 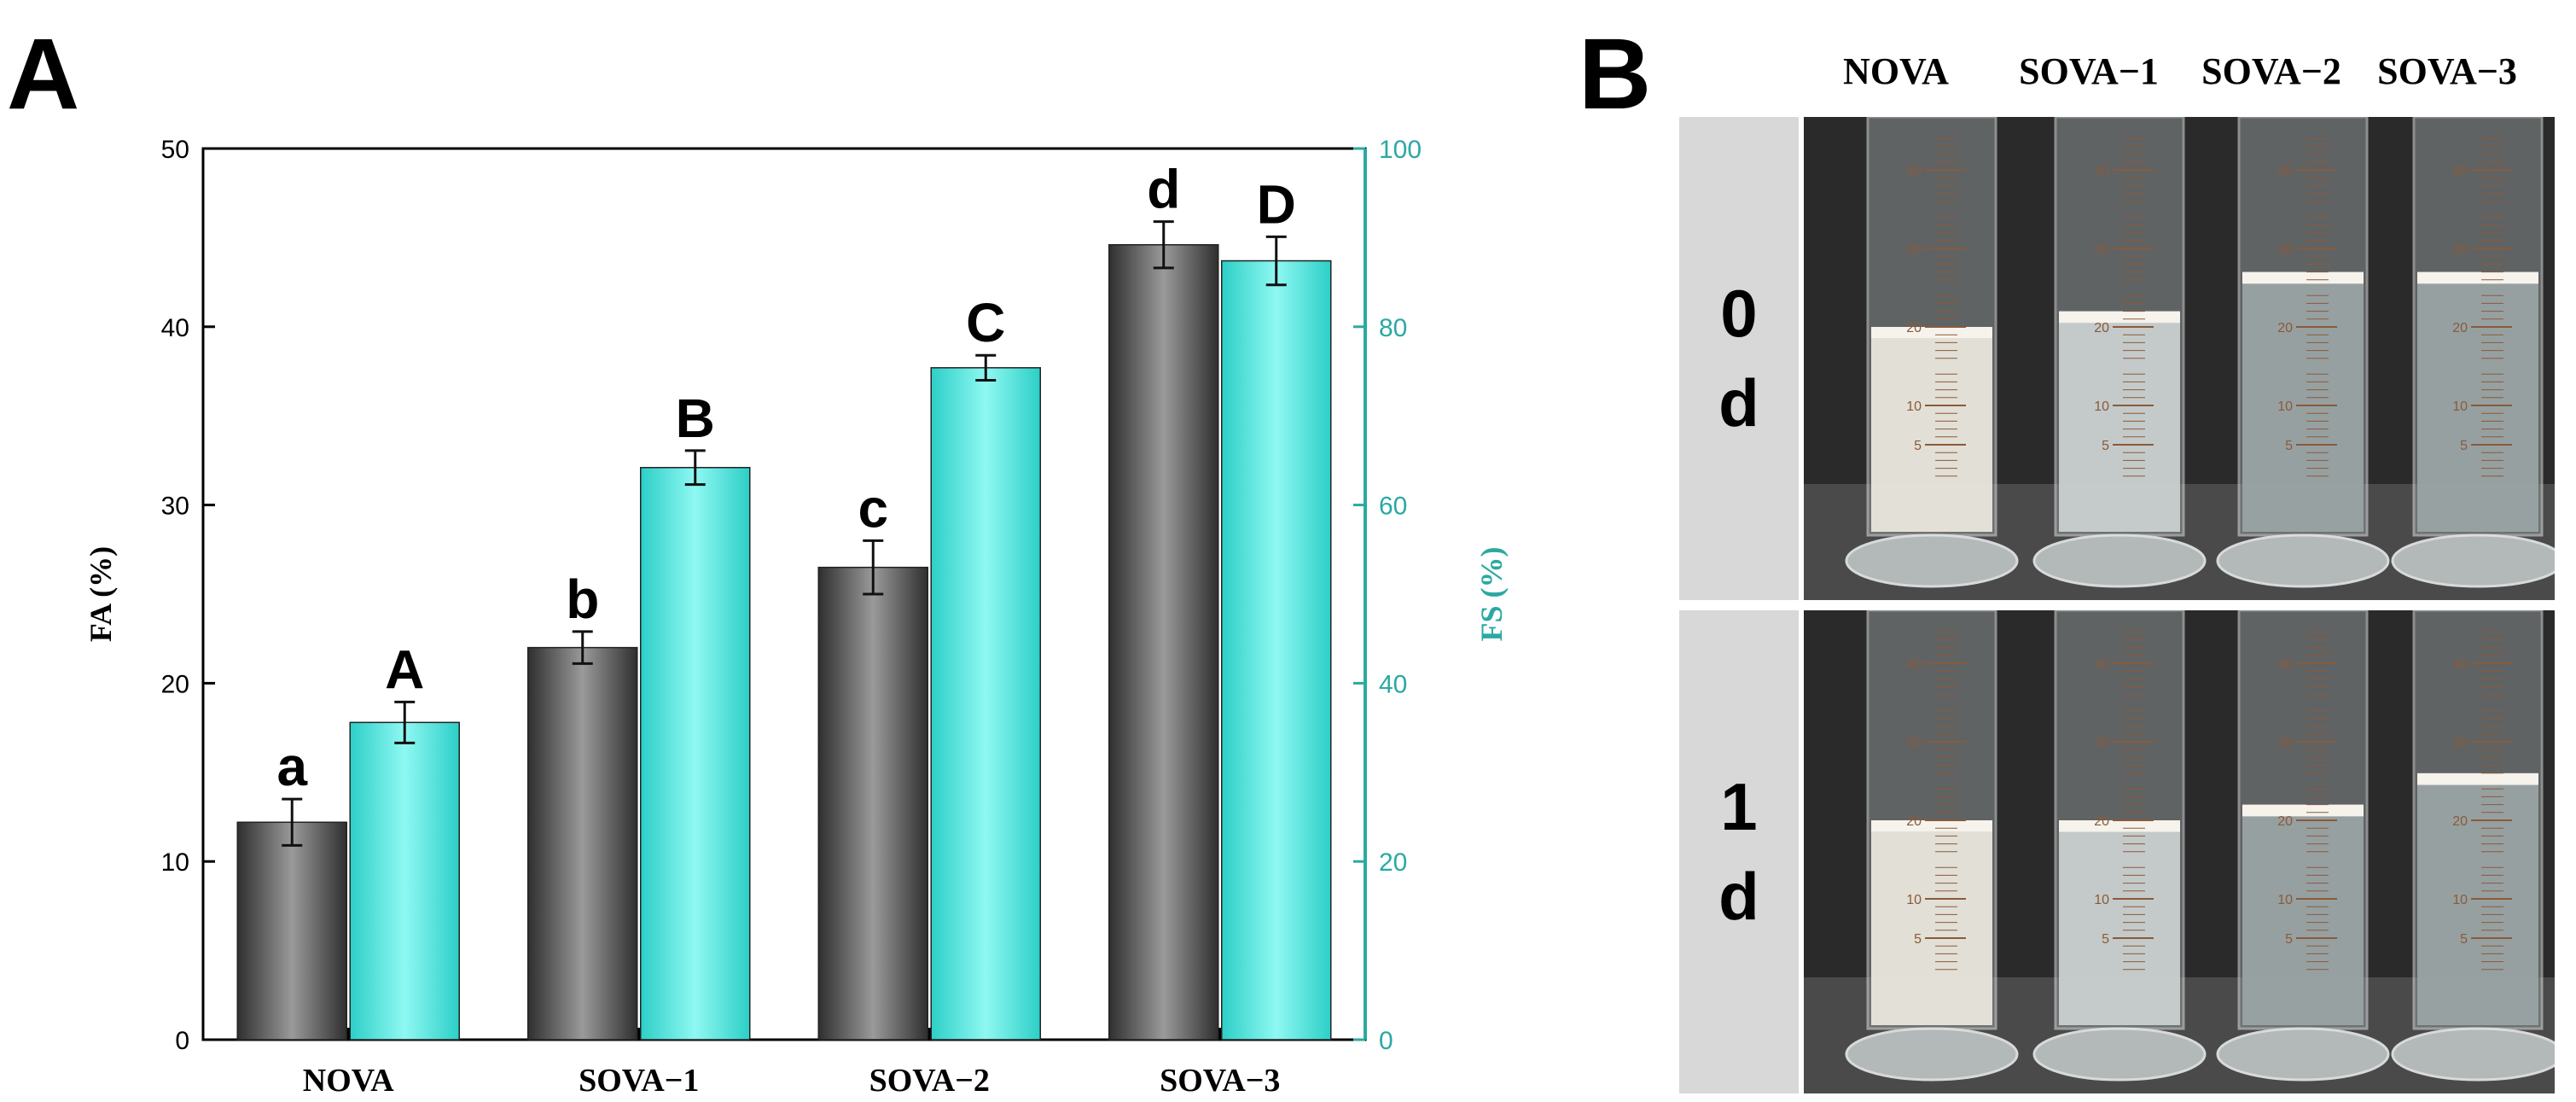 I want to click on row-label-day0-text: 0 d, so click(x=1739, y=357).